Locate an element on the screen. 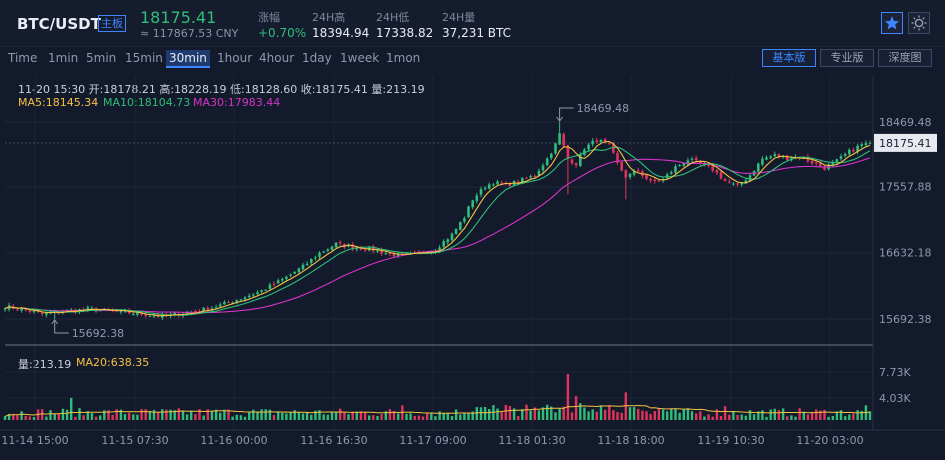 This screenshot has height=460, width=945. depth-chart-button: 深度图 is located at coordinates (905, 58).